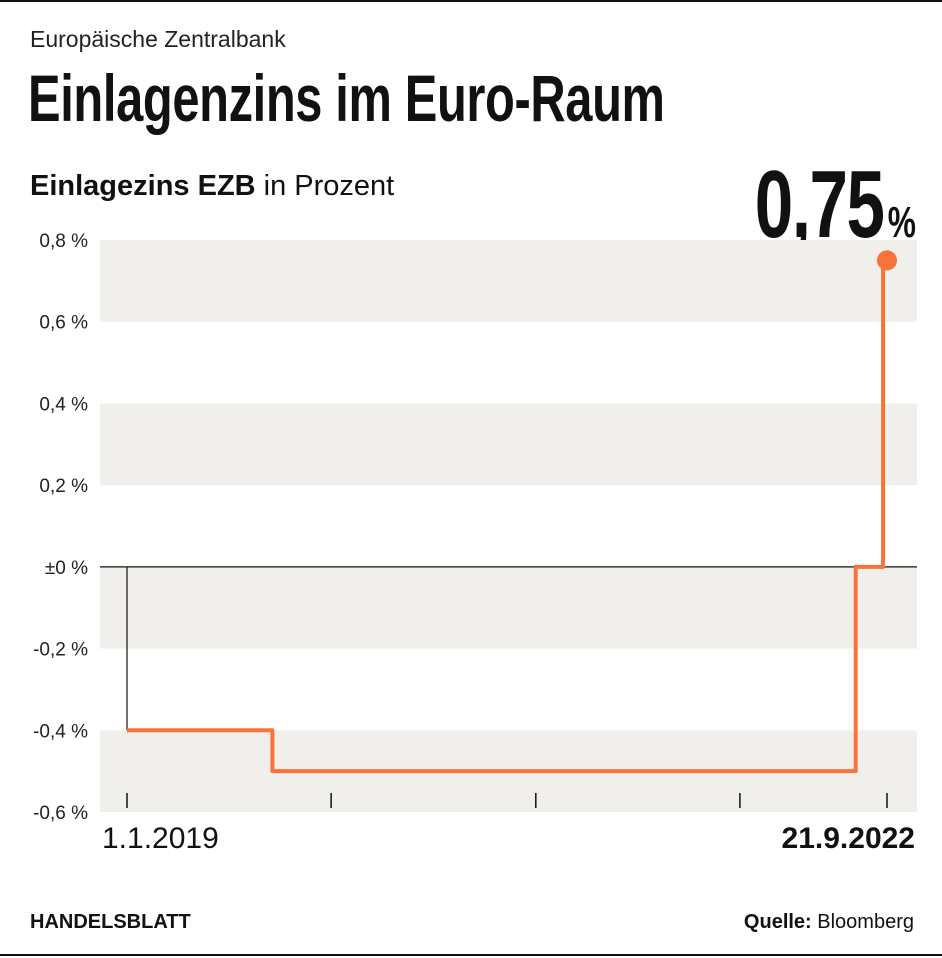  Describe the element at coordinates (848, 838) in the screenshot. I see `x-tick-label-end: 21.9.2022` at that location.